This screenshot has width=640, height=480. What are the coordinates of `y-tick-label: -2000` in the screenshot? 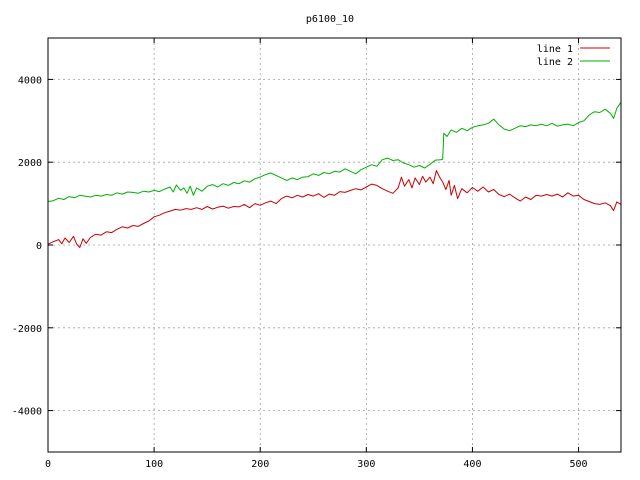 It's located at (27, 329).